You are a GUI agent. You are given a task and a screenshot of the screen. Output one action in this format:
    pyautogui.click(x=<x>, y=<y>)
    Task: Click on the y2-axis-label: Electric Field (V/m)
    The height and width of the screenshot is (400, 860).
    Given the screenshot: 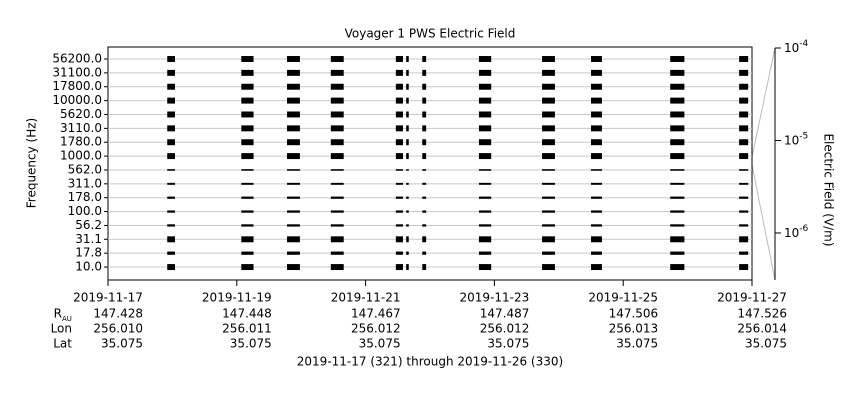 What is the action you would take?
    pyautogui.click(x=829, y=189)
    